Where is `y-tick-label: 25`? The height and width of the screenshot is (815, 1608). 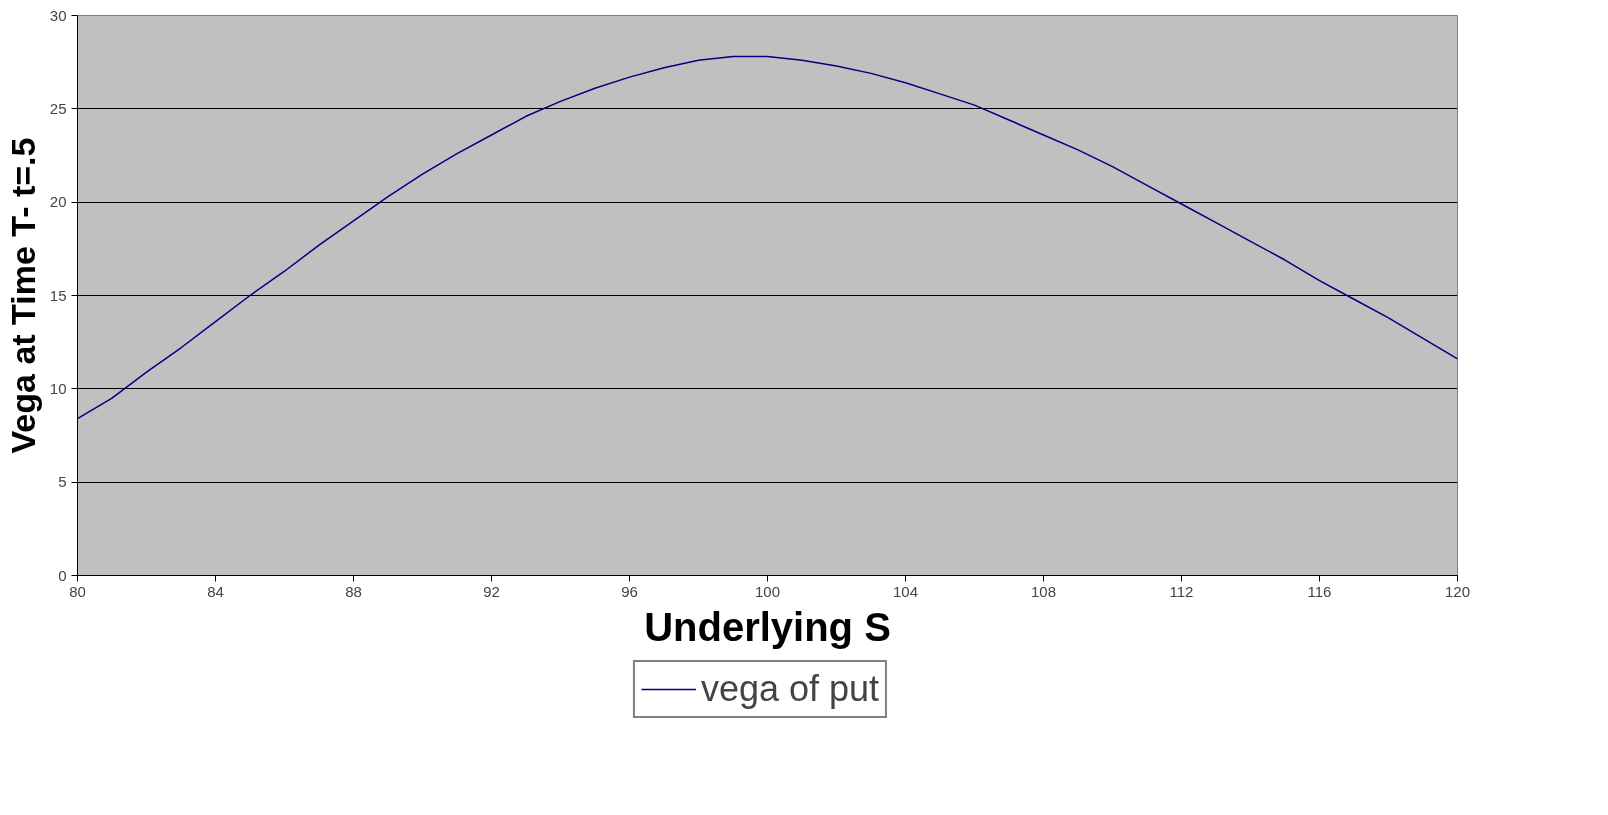
y-tick-label: 25 is located at coordinates (58, 108).